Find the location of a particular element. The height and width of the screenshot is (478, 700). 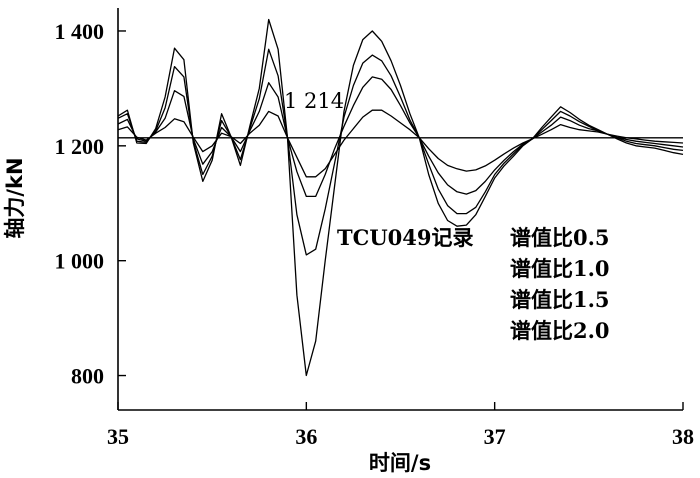

x-axis-title: 时间/s is located at coordinates (400, 463).